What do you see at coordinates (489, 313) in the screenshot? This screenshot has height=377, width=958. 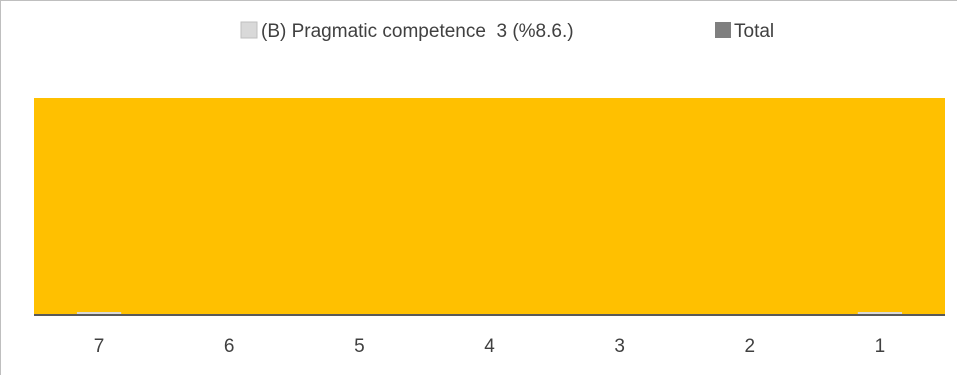 I see `bars` at bounding box center [489, 313].